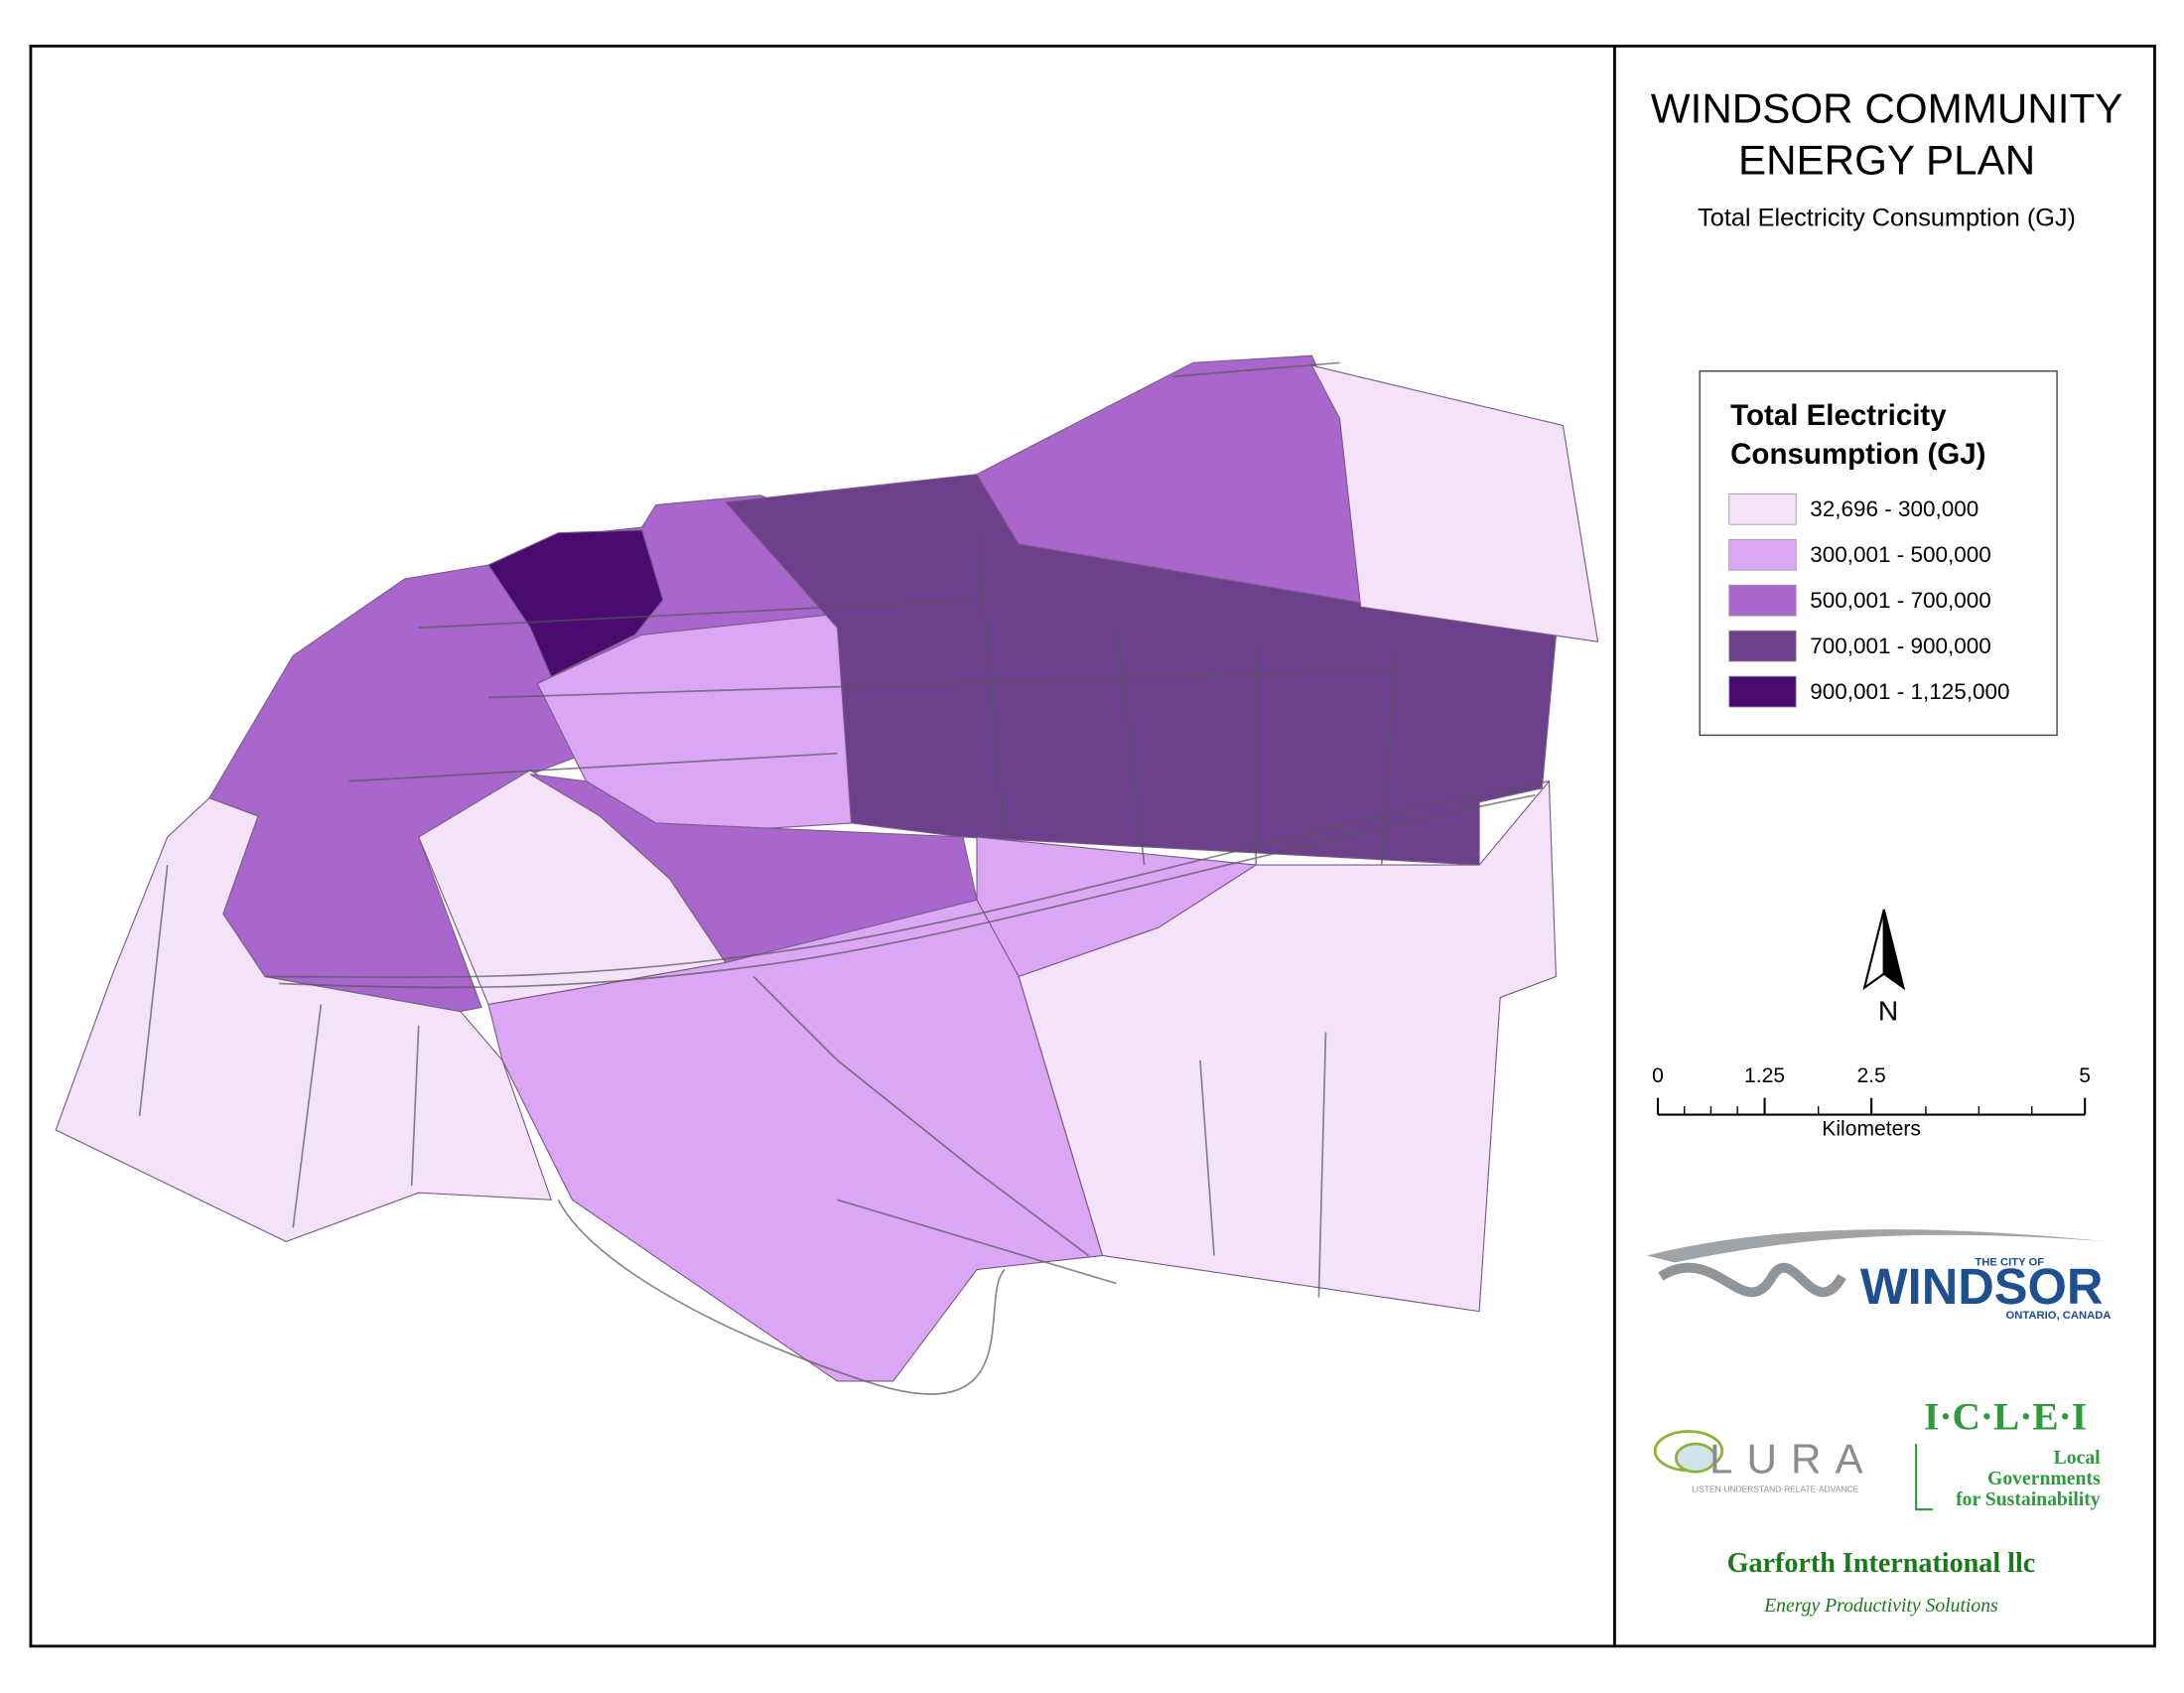 This screenshot has width=2184, height=1693. I want to click on title: WINDSOR COMMUNITY, so click(1887, 108).